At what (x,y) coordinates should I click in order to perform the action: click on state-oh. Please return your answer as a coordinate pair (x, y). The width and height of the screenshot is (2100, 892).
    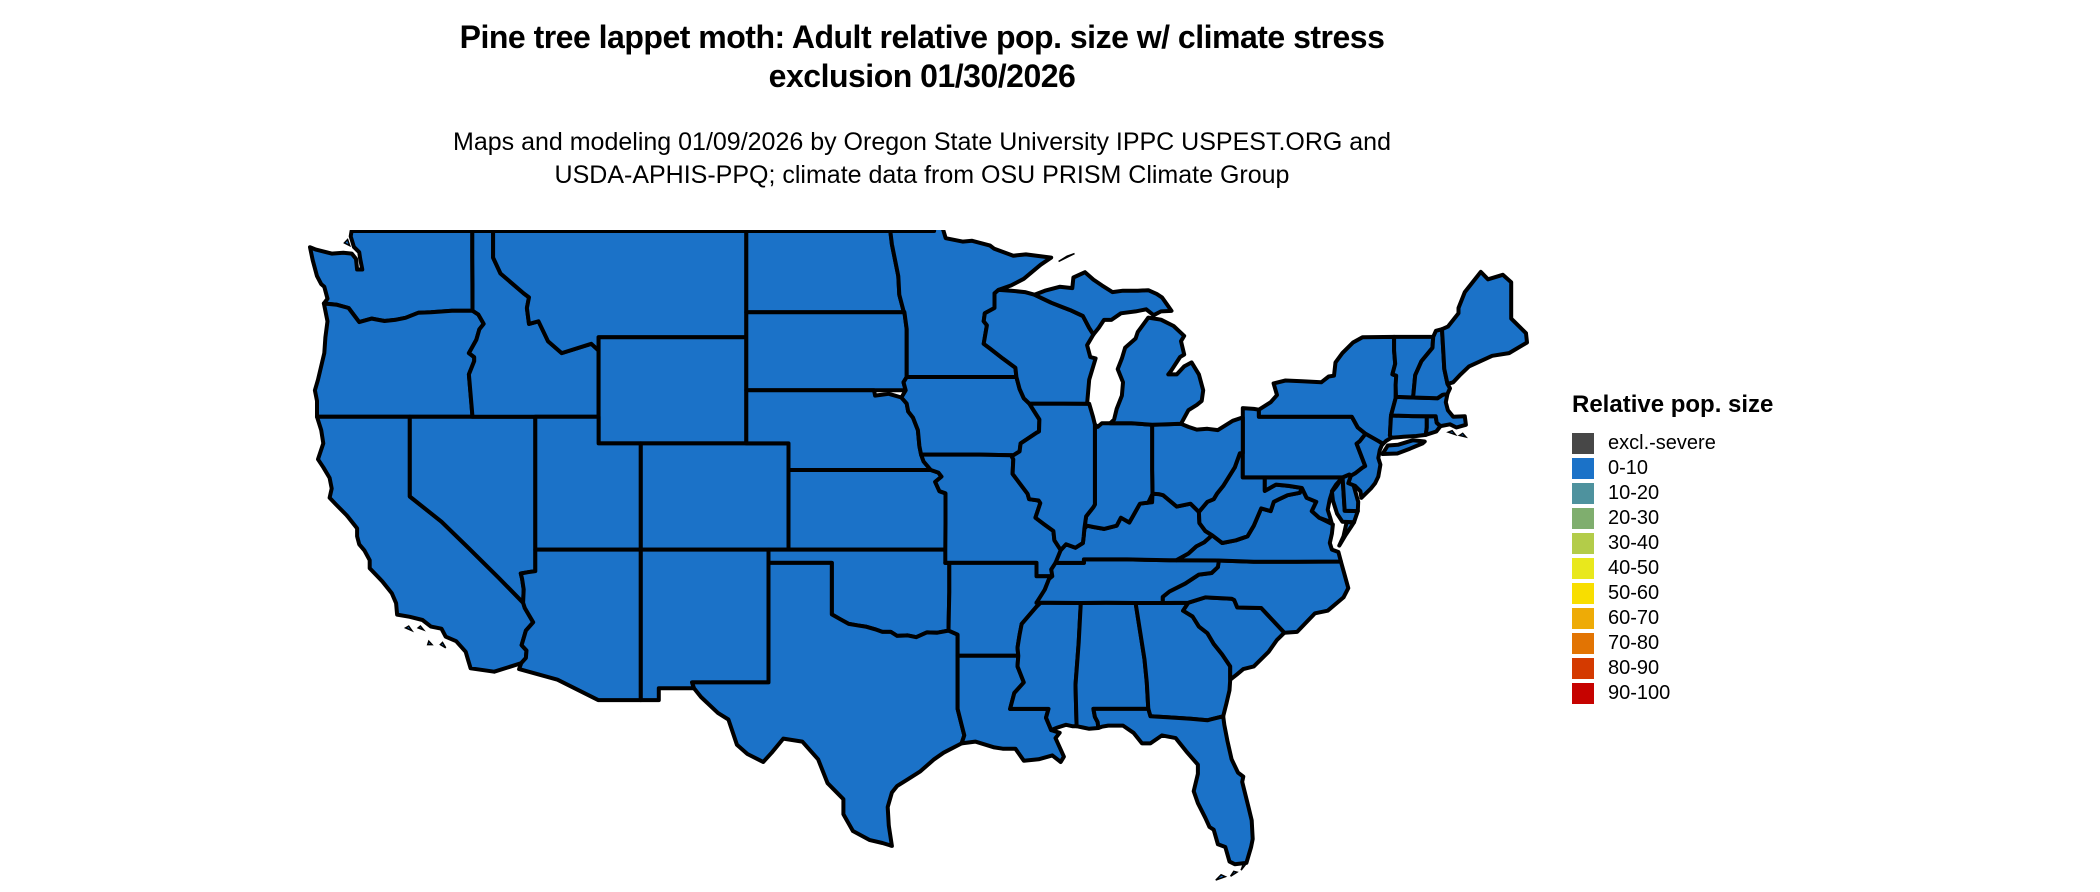
    Looking at the image, I should click on (1197, 464).